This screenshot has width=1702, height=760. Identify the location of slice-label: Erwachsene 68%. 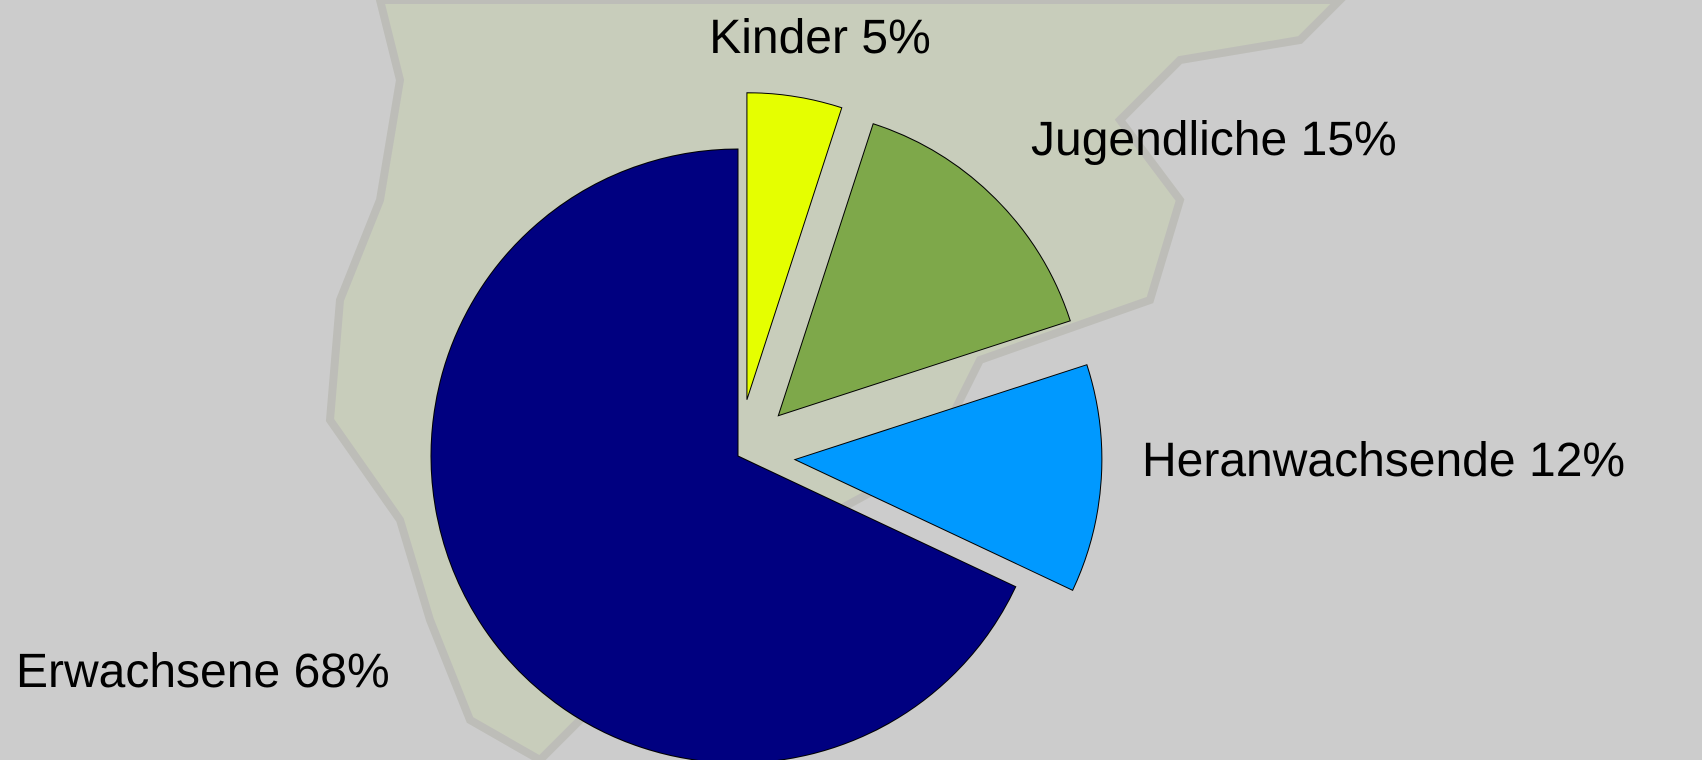
(203, 671).